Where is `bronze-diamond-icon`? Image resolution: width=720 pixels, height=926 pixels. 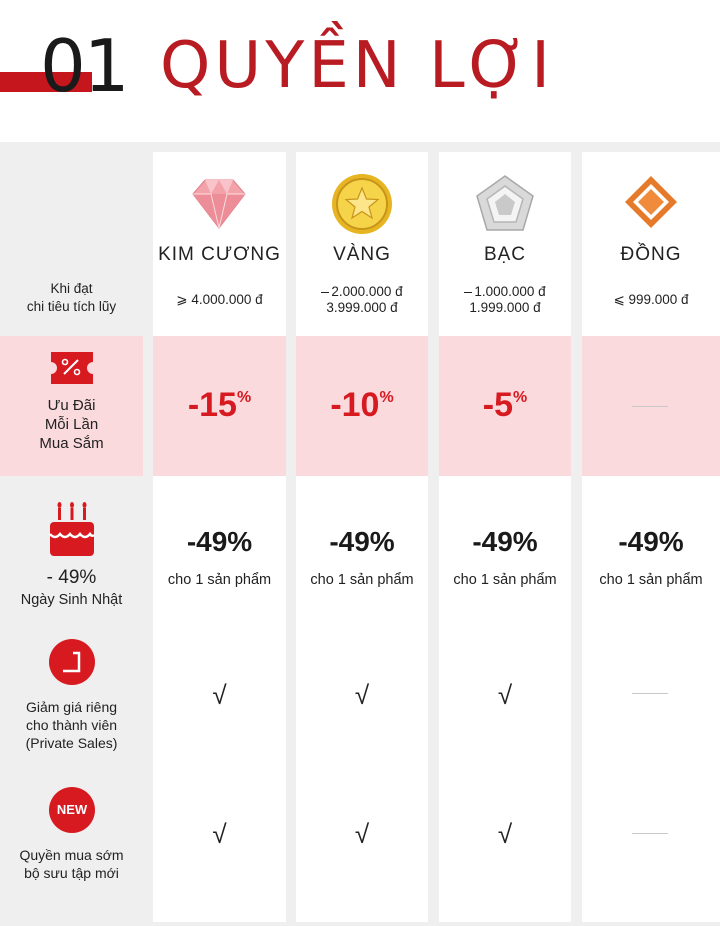 bronze-diamond-icon is located at coordinates (651, 202).